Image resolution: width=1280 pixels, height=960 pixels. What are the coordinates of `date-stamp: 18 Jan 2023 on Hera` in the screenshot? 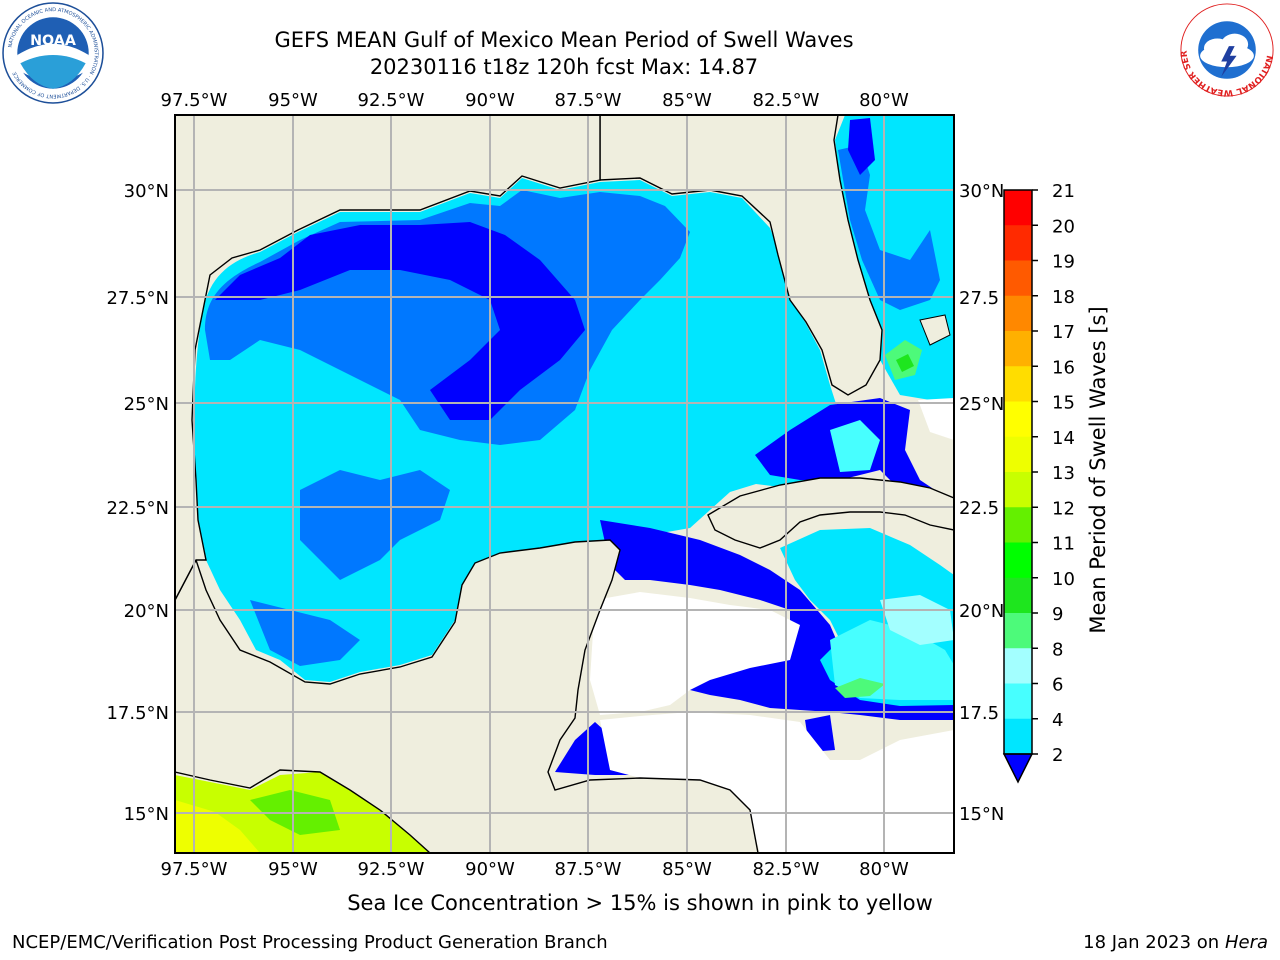 It's located at (1175, 942).